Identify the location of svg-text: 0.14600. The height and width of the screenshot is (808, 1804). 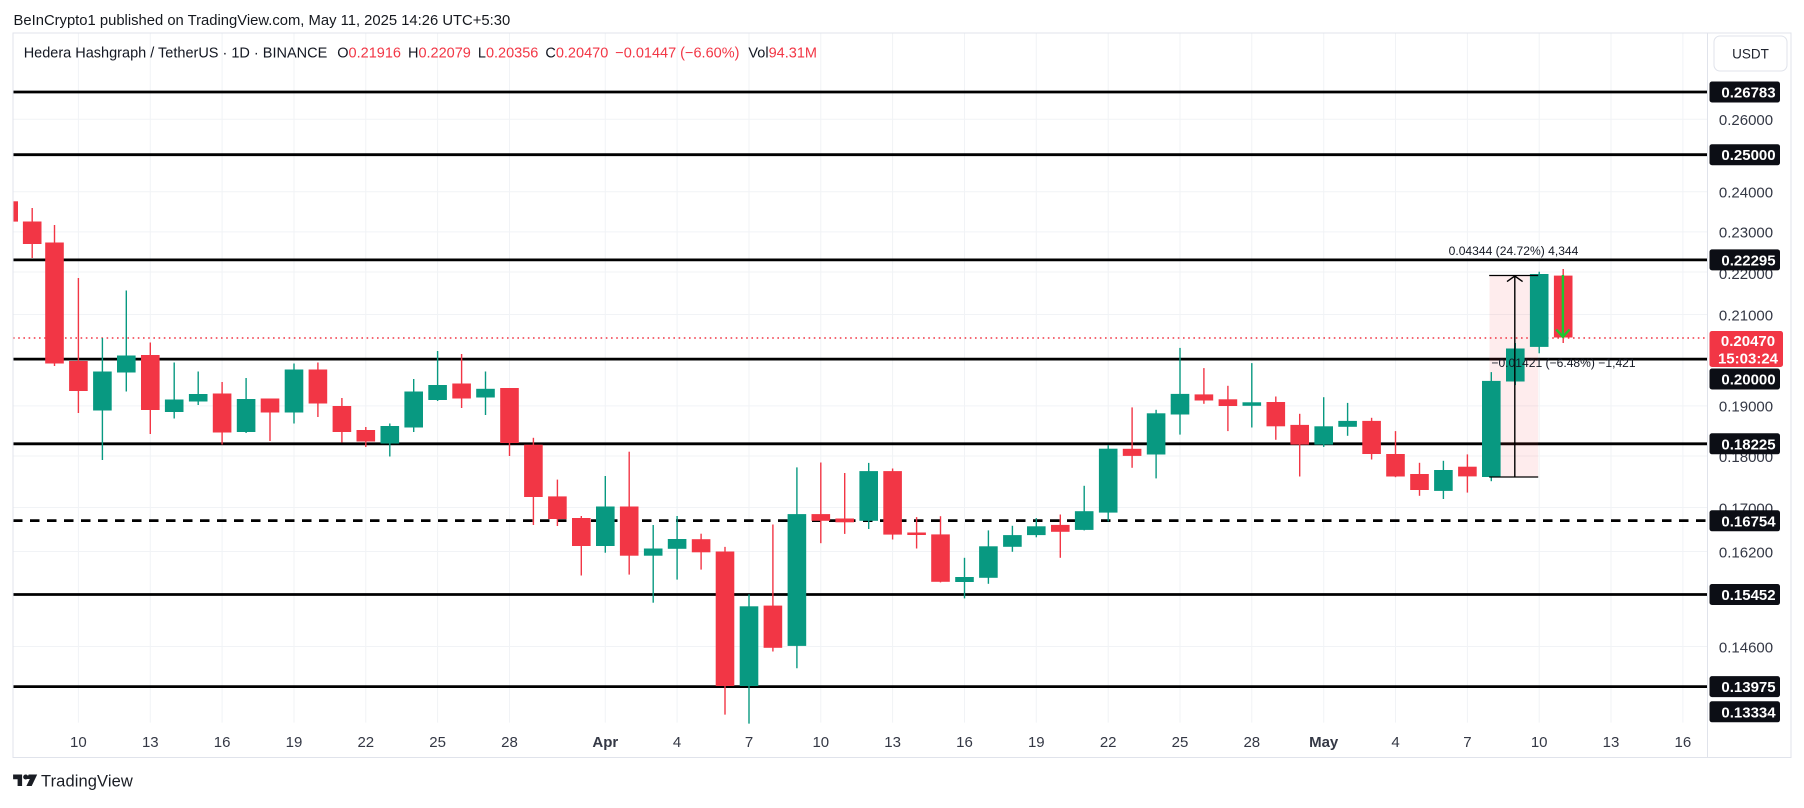
(1746, 647).